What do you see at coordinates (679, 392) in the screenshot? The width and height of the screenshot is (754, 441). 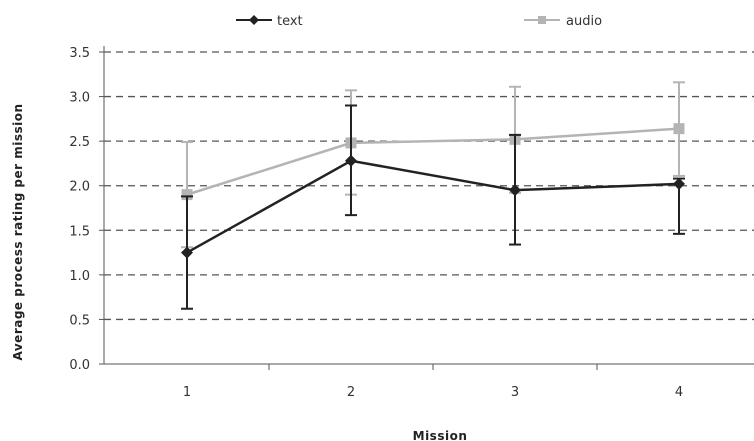 I see `x-tick-label: 4` at bounding box center [679, 392].